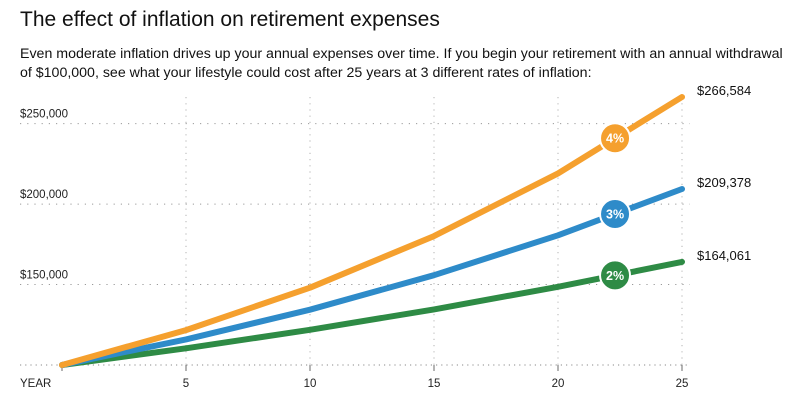 The height and width of the screenshot is (413, 800). What do you see at coordinates (682, 384) in the screenshot?
I see `x-tick-label: 25` at bounding box center [682, 384].